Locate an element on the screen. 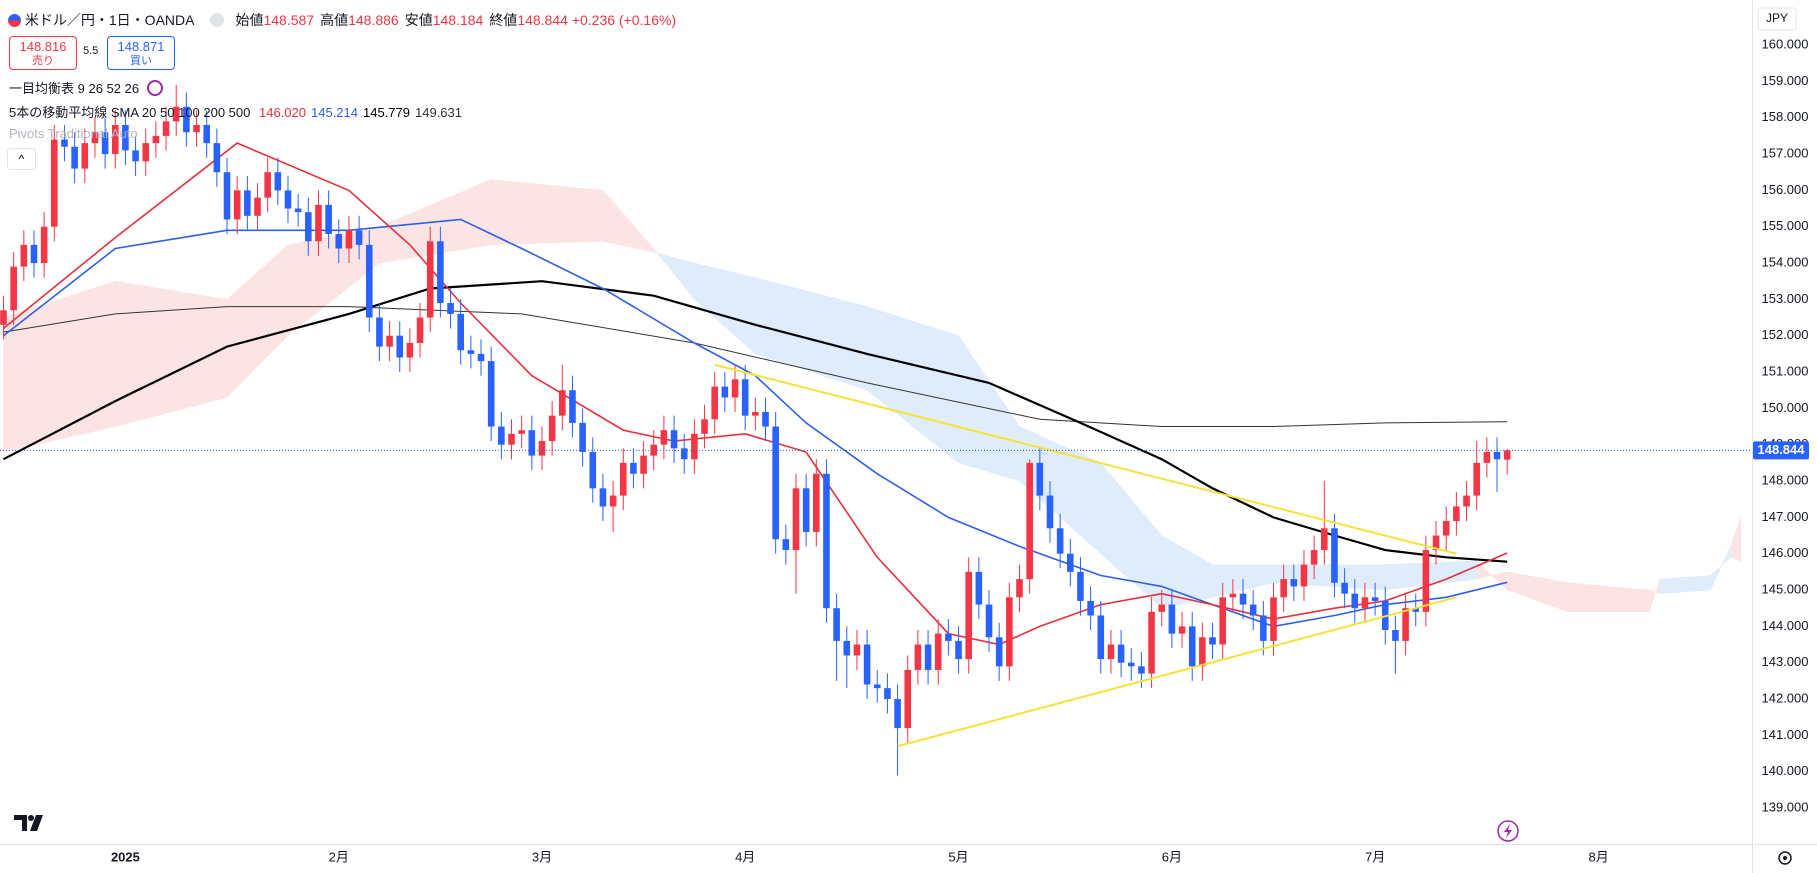 Image resolution: width=1817 pixels, height=873 pixels. y-tick-label: 156.000 is located at coordinates (1785, 189).